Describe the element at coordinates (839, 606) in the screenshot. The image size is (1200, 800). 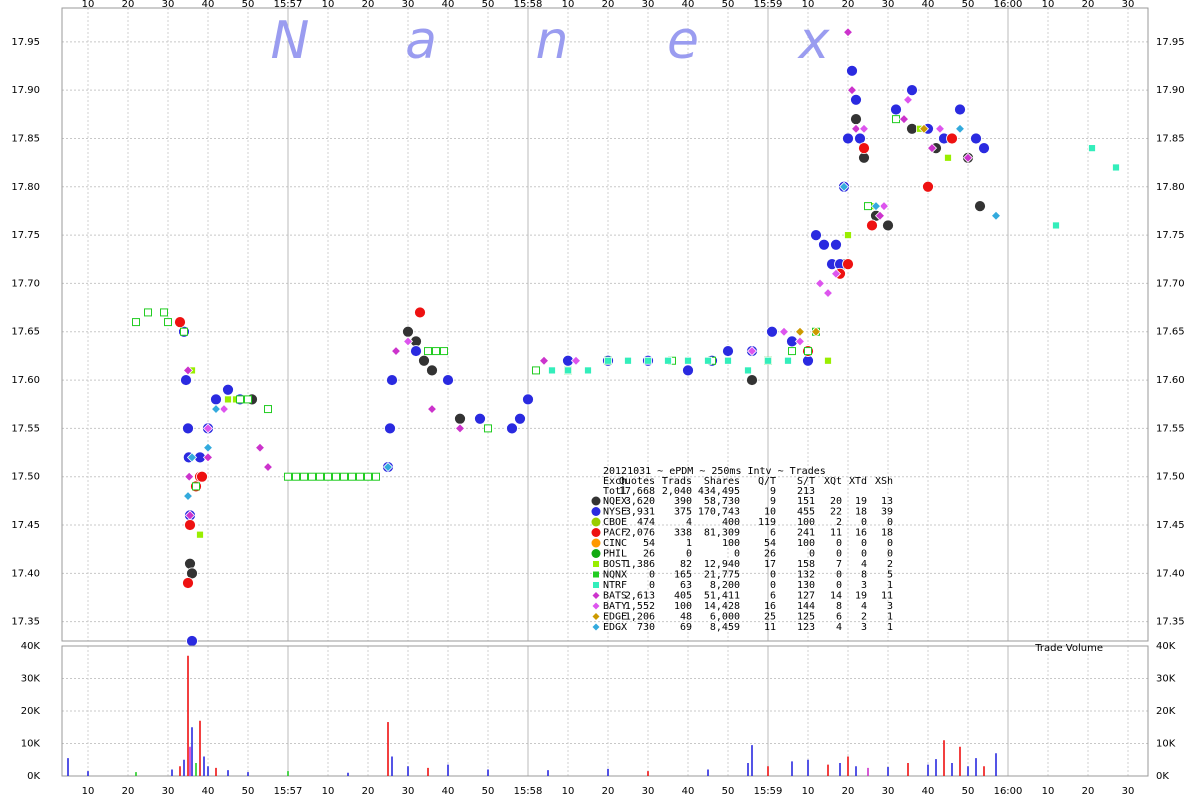
I see `legend-stat: 8` at that location.